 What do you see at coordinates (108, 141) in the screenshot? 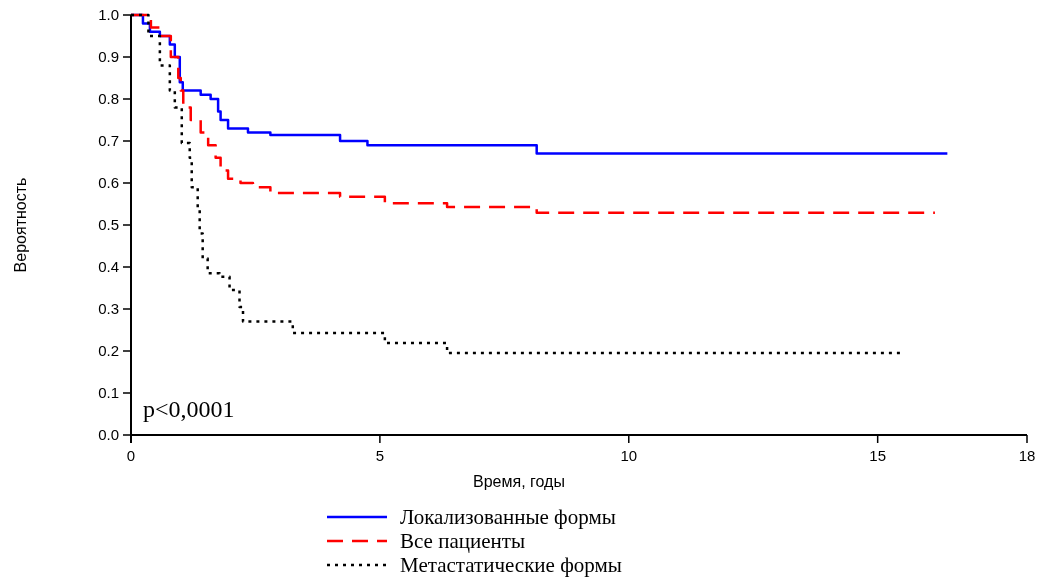
I see `y-tick-label: 0.7` at bounding box center [108, 141].